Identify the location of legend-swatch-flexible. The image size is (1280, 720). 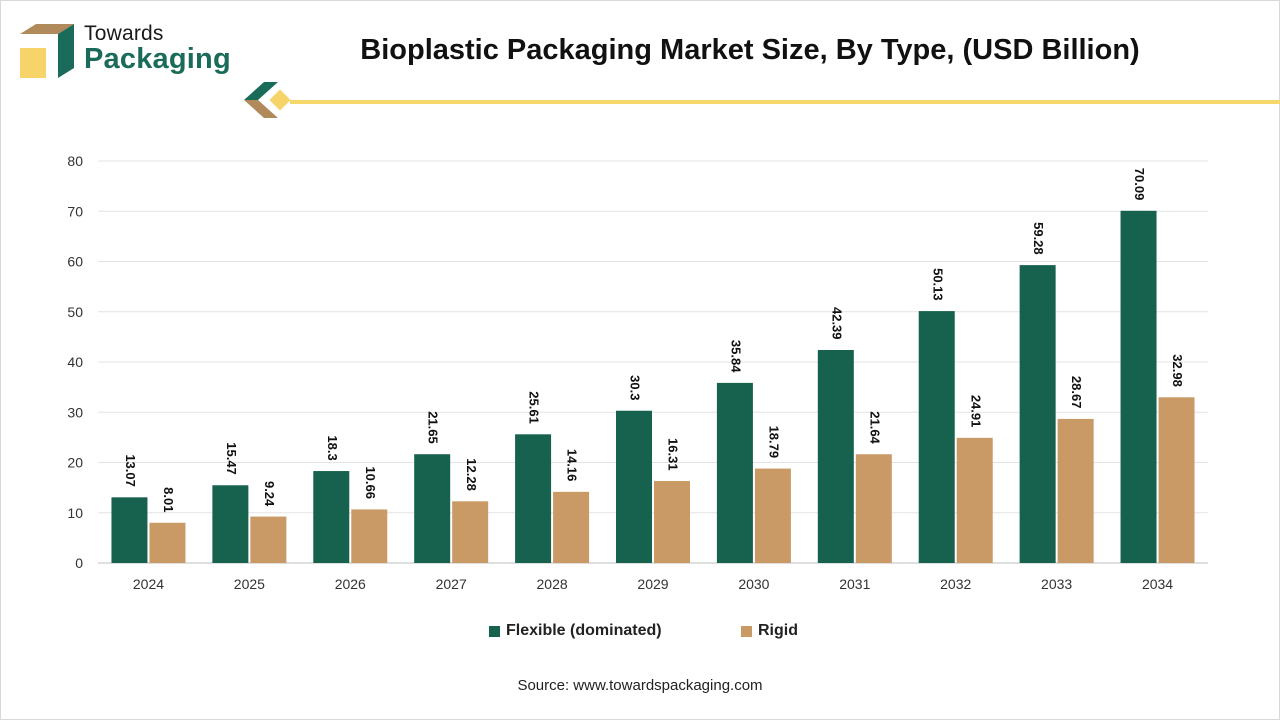
(494, 631).